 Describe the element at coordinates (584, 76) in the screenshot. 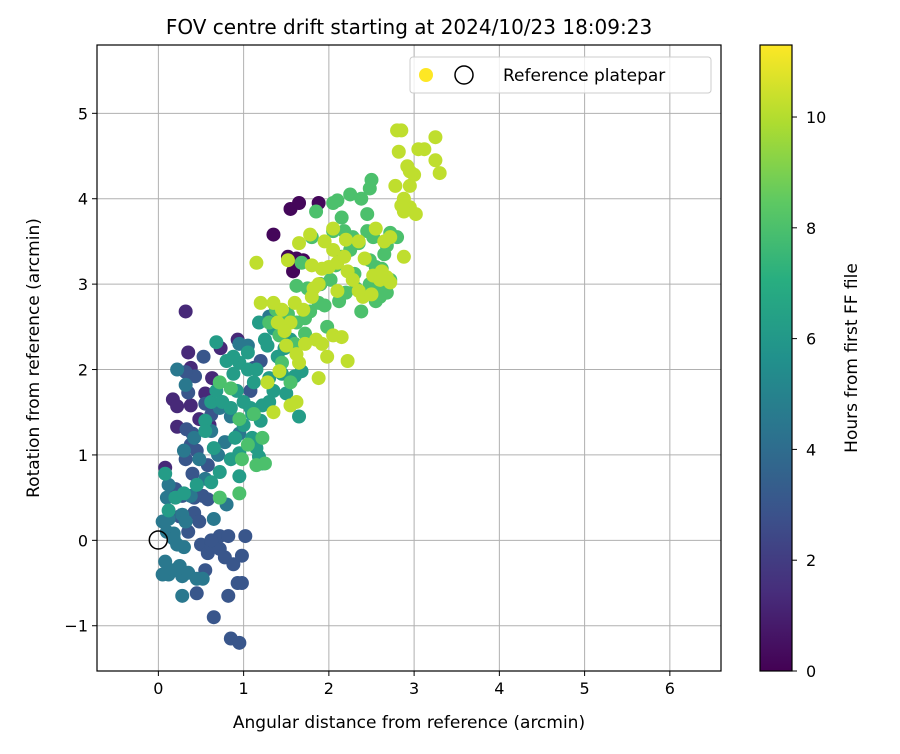

I see `legend-label-reference-platepar: Reference platepar` at that location.